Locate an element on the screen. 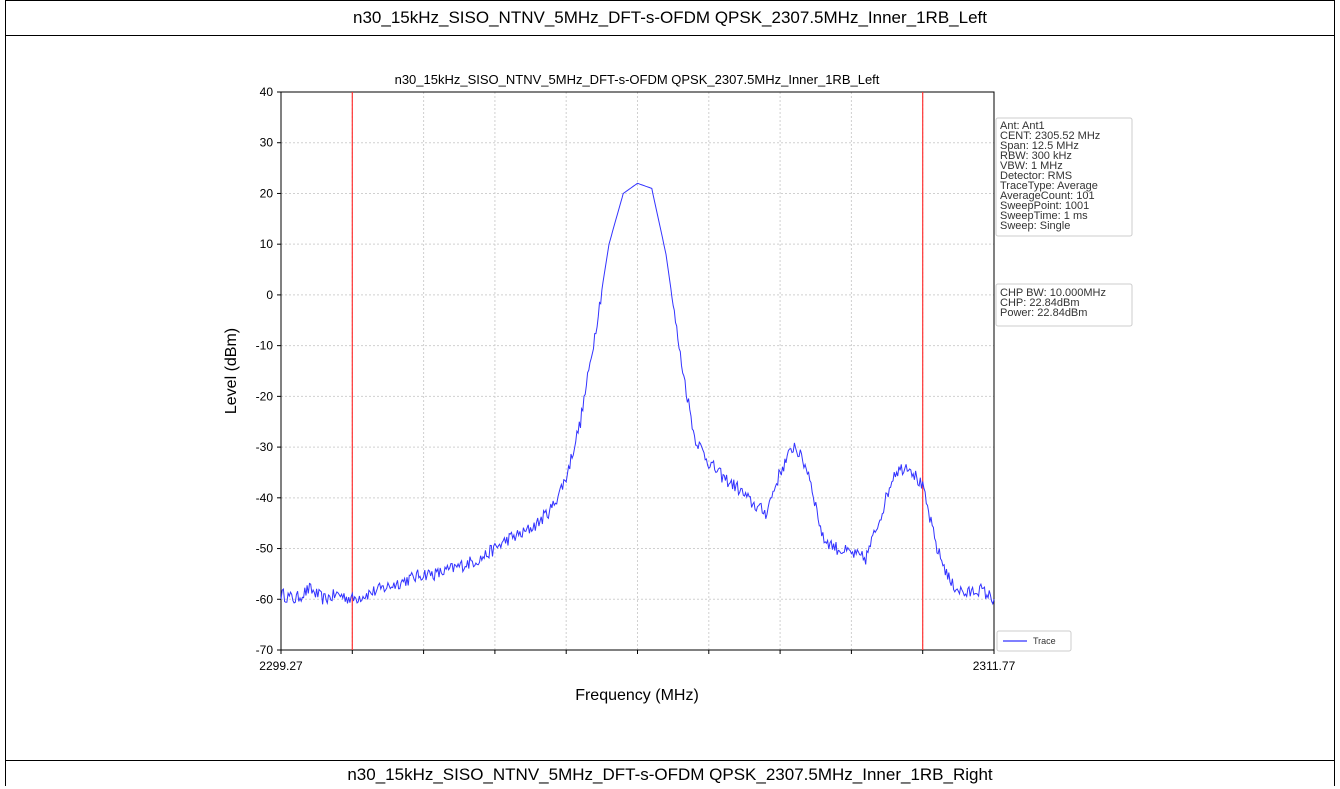 Image resolution: width=1340 pixels, height=789 pixels. y-axis-ticks: 40 30 20 10 0 -10 -20 -30 -40 -50 -60 -70 is located at coordinates (268, 371).